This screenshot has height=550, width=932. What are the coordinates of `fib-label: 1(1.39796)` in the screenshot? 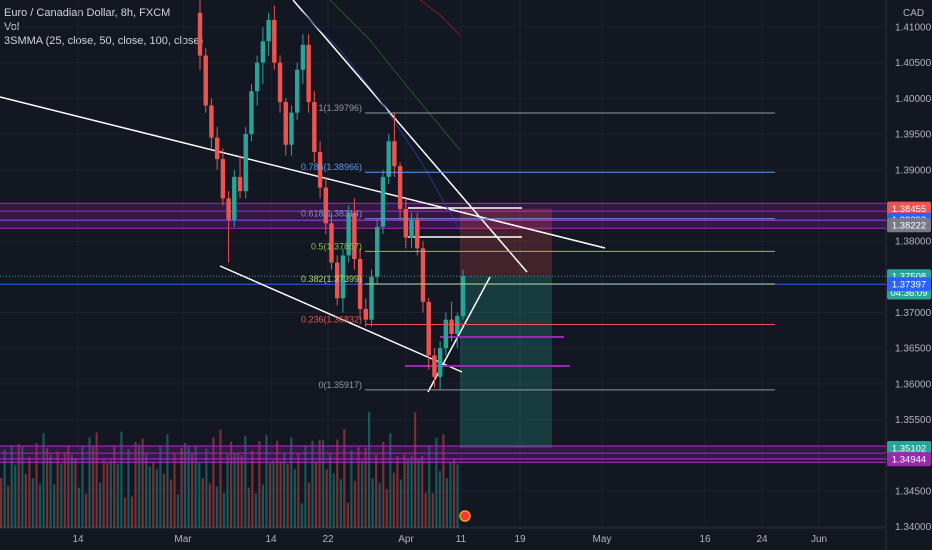 It's located at (340, 108).